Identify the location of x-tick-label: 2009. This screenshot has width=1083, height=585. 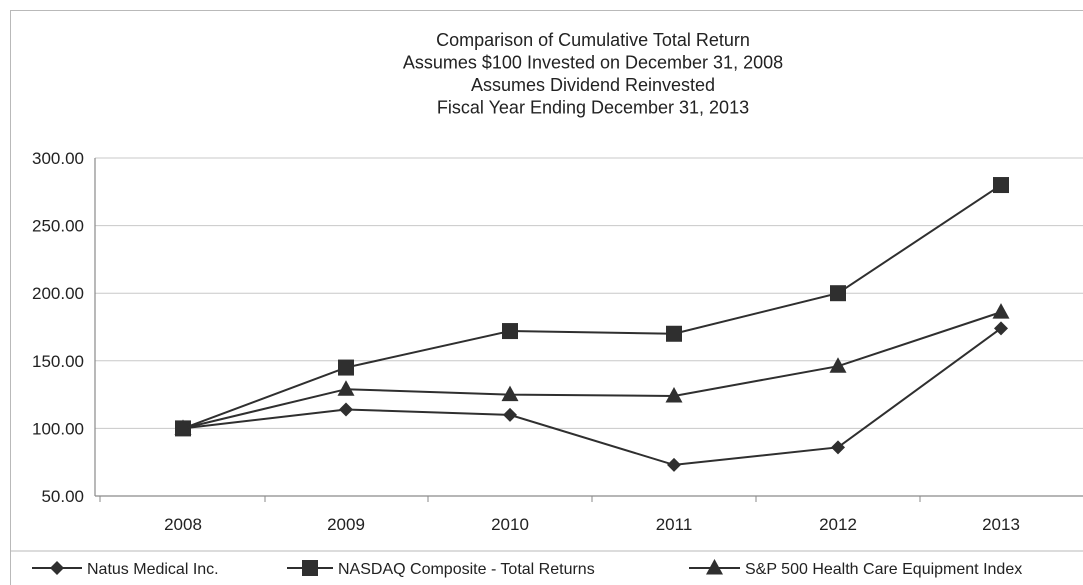
(346, 524).